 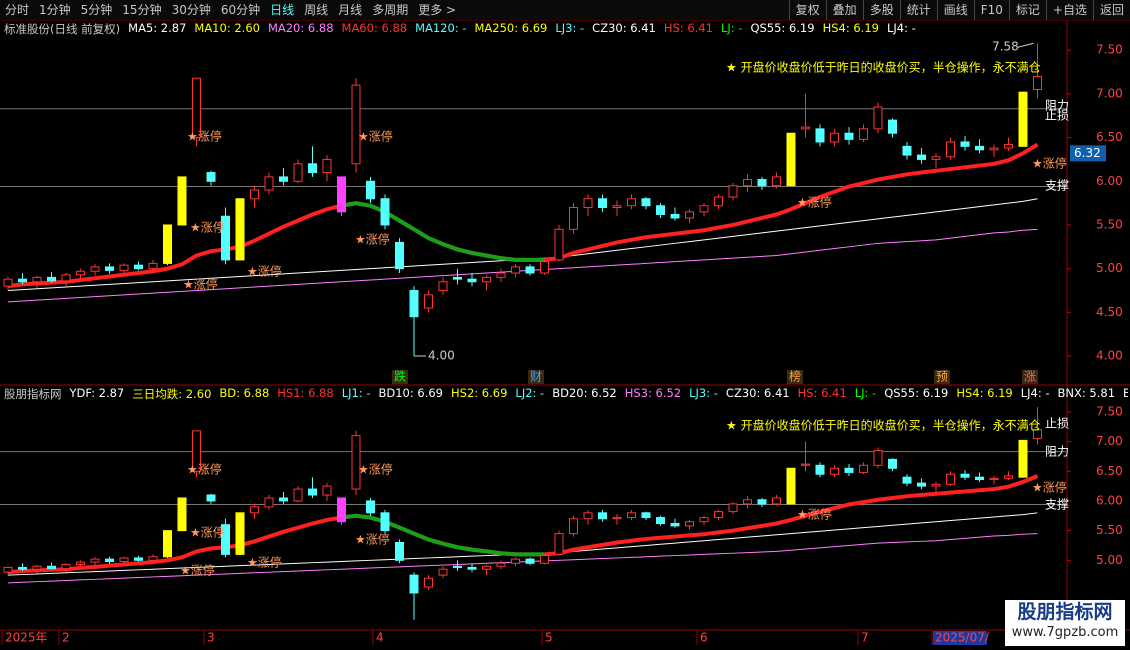 What do you see at coordinates (1109, 441) in the screenshot?
I see `y-tick-label: 7.00` at bounding box center [1109, 441].